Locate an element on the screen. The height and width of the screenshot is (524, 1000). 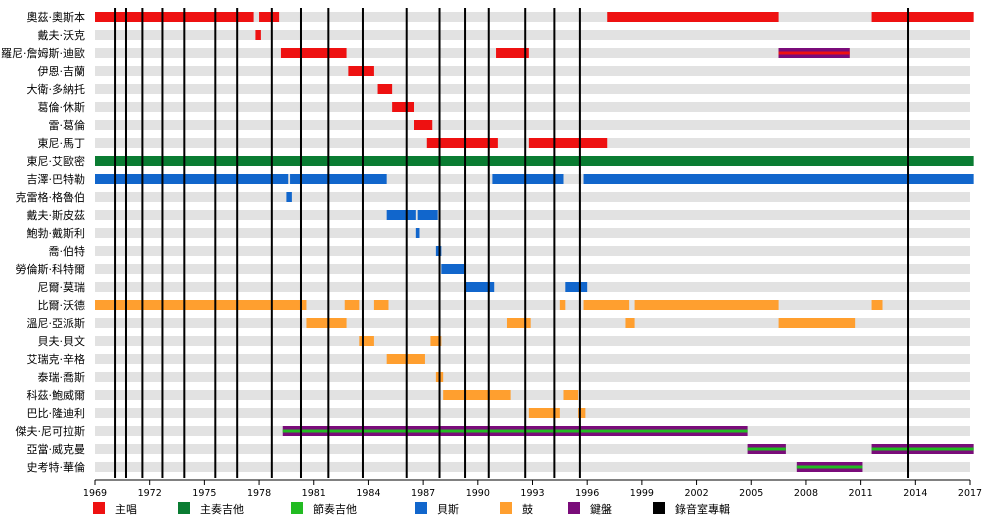
member-label: 尼爾·莫瑞 is located at coordinates (62, 287).